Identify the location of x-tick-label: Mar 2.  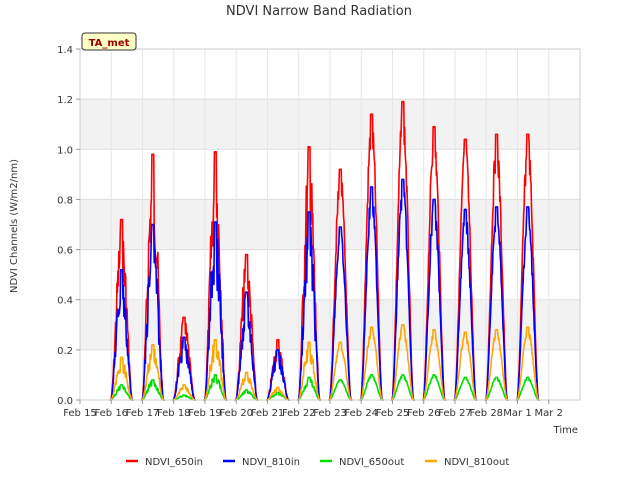
(549, 413).